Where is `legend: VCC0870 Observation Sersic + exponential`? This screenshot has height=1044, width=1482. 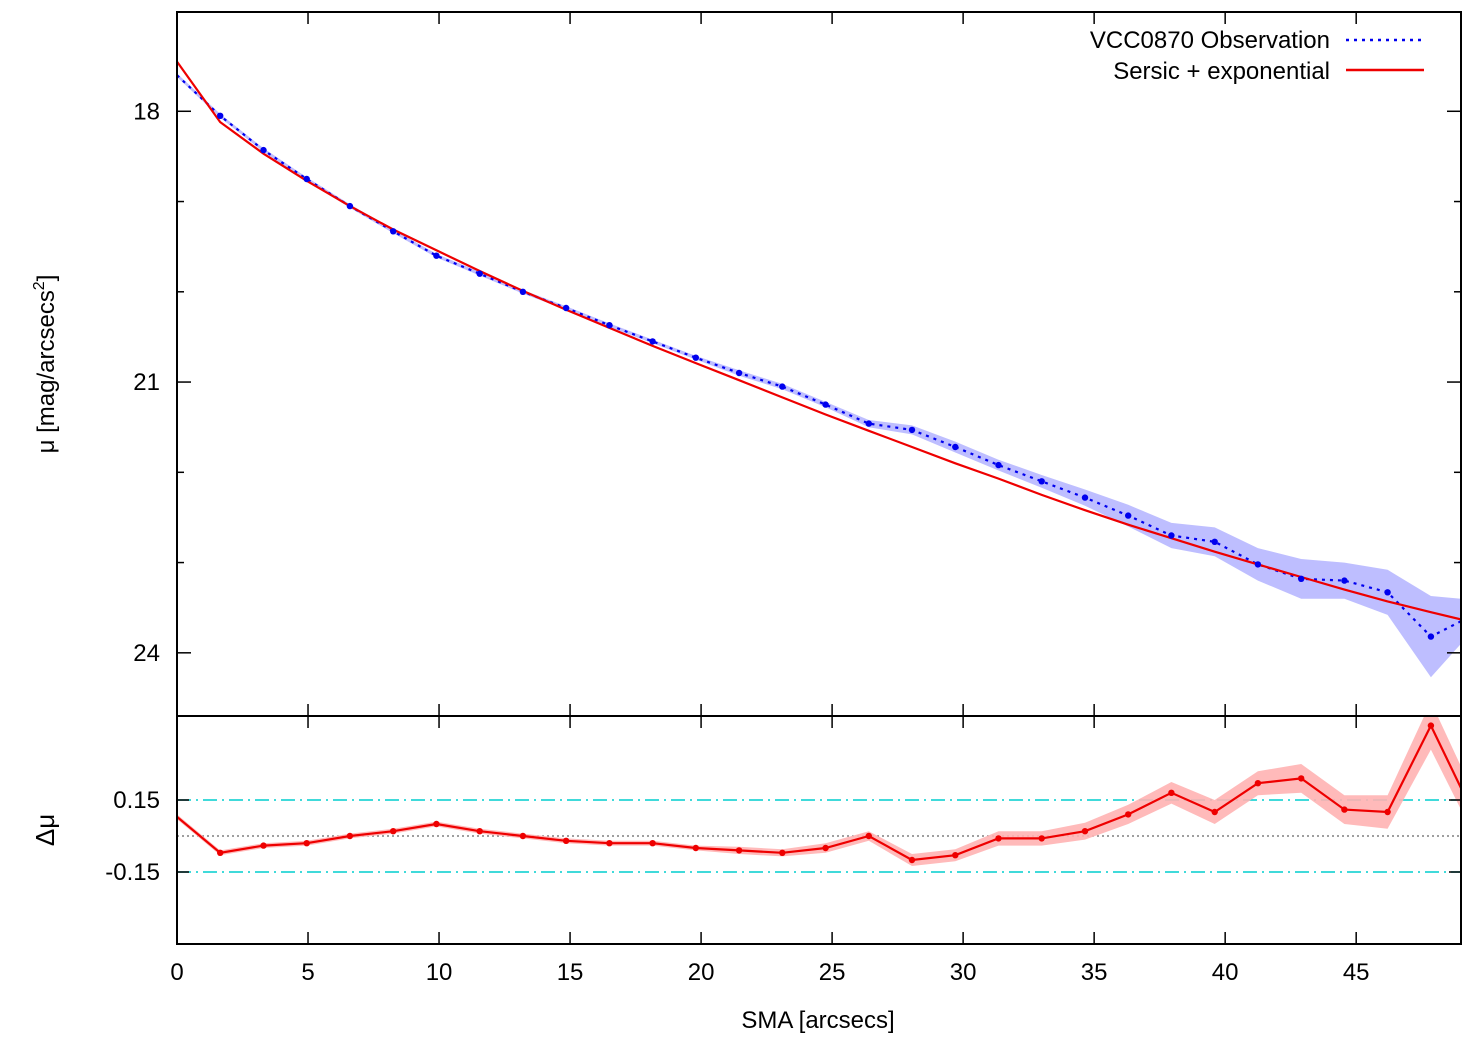 legend: VCC0870 Observation Sersic + exponential is located at coordinates (1257, 56).